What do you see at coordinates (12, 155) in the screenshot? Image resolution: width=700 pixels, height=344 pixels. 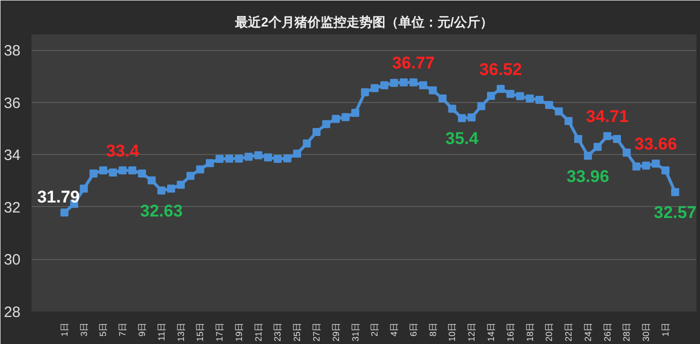 I see `y-tick-label: 34` at bounding box center [12, 155].